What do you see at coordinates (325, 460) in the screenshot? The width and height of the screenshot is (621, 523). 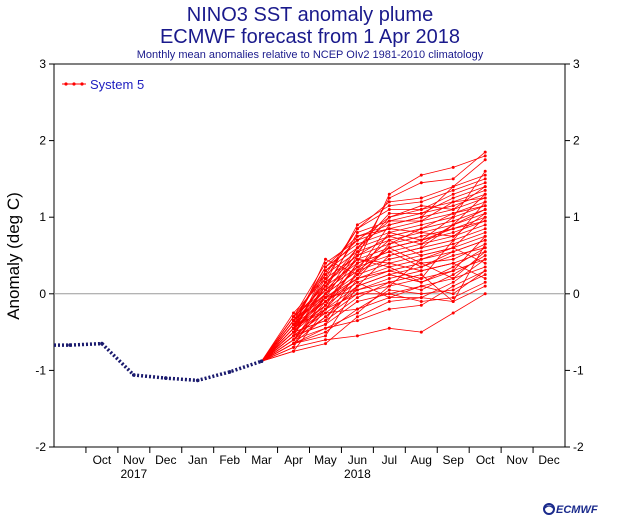 I see `x-tick-label-7: May` at bounding box center [325, 460].